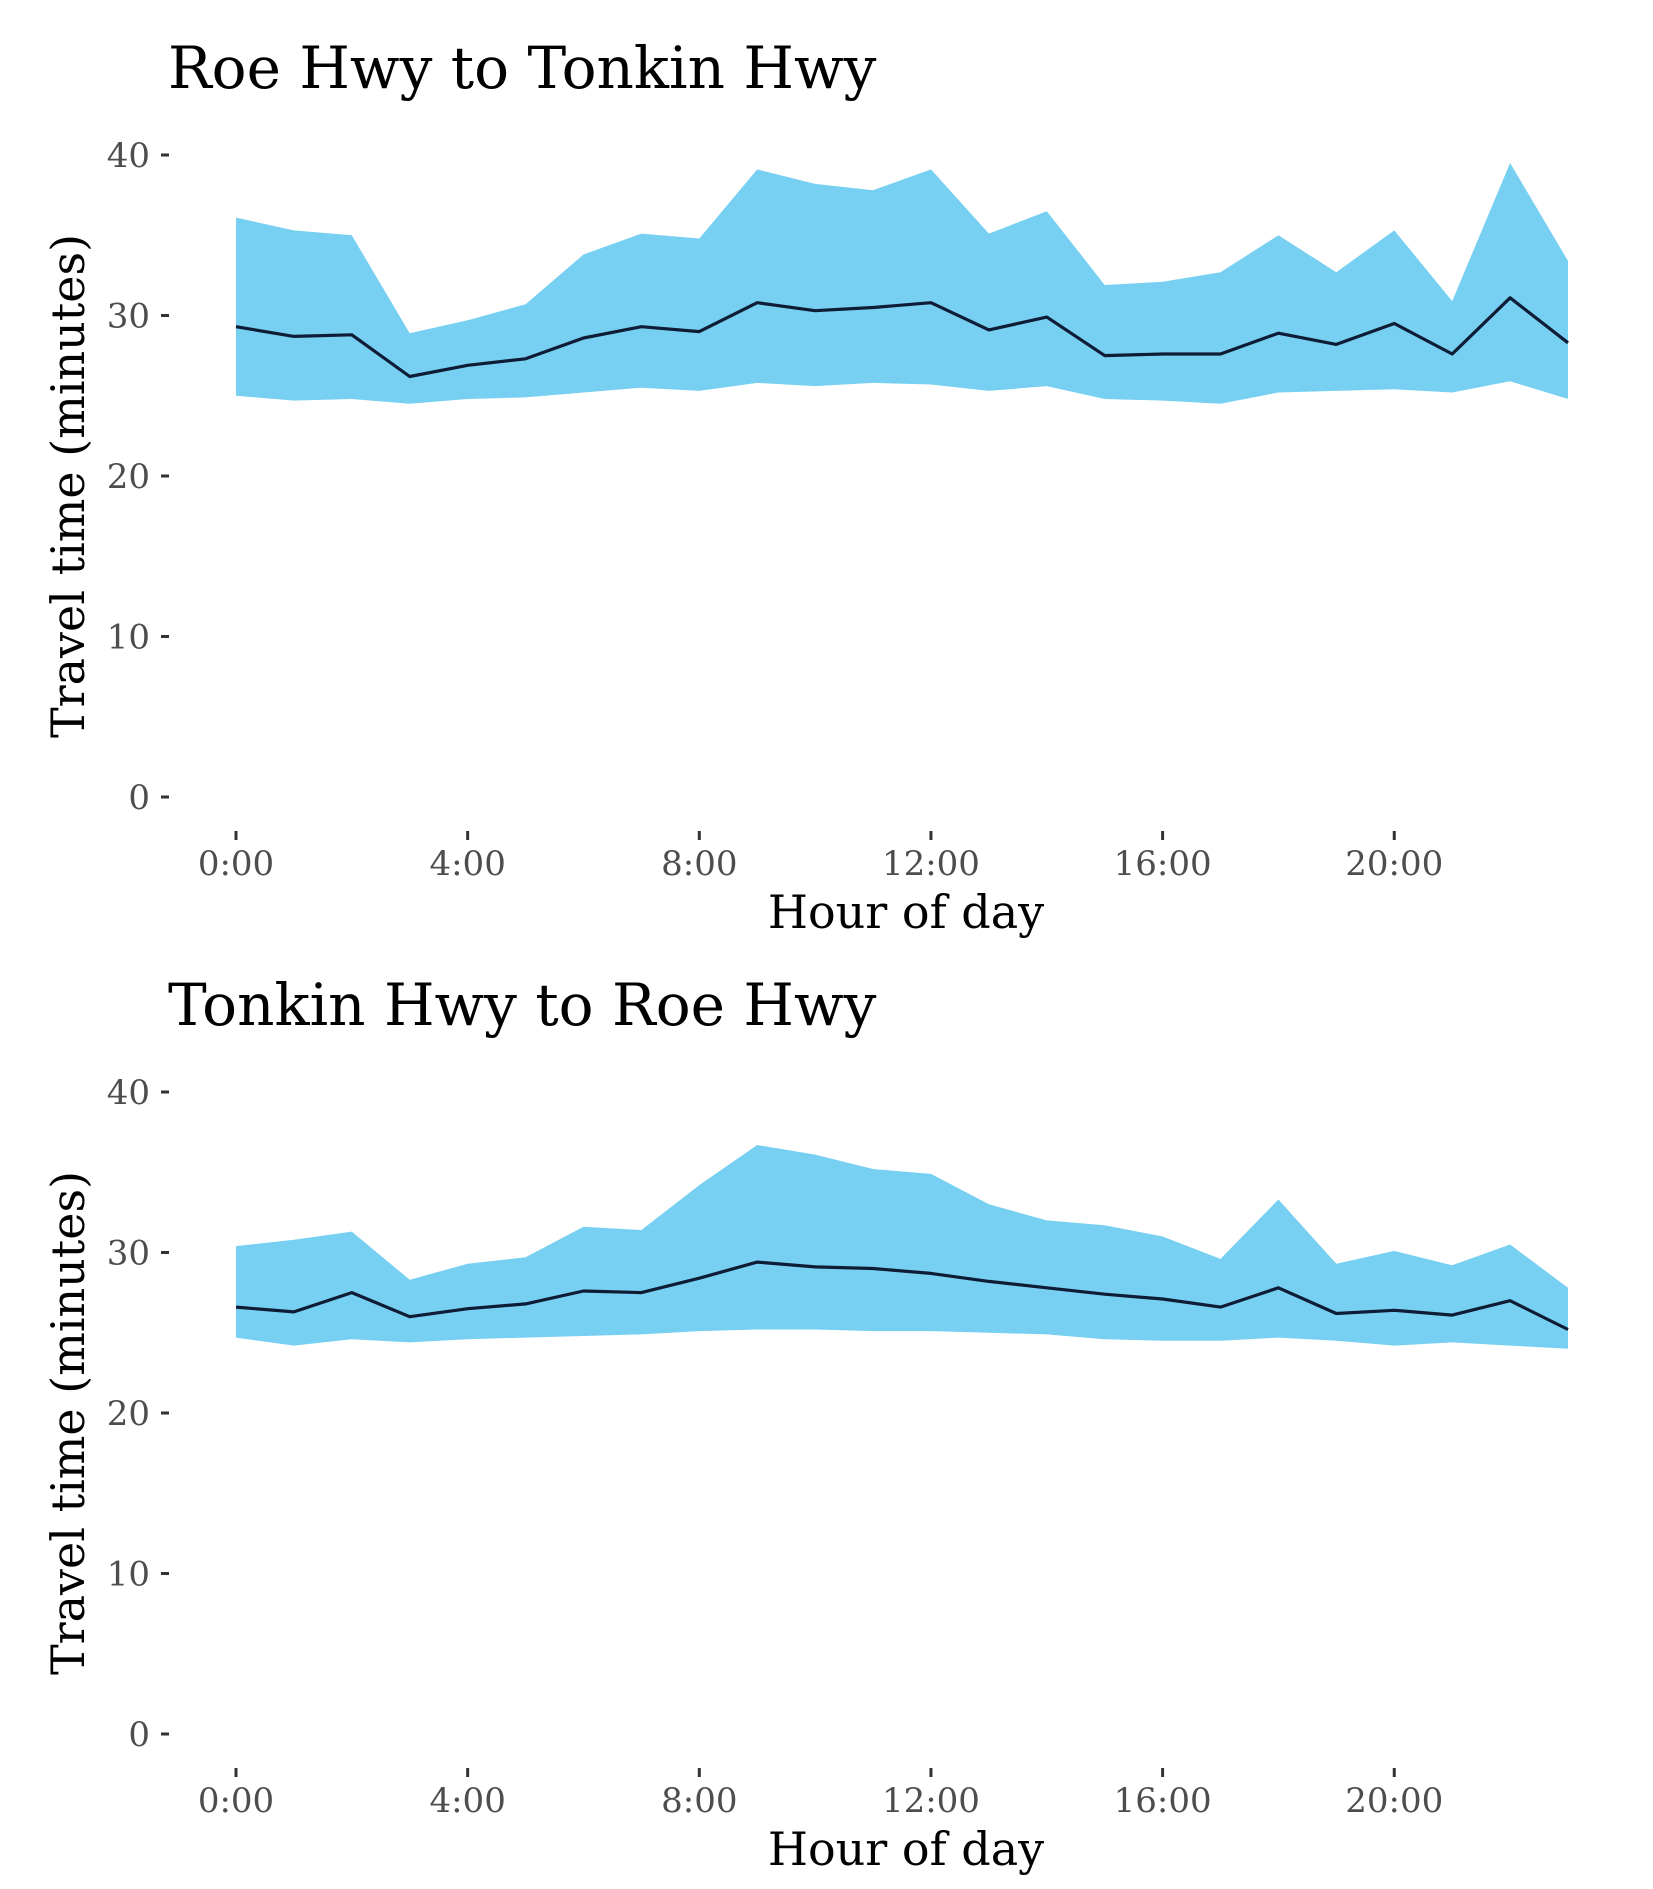  Describe the element at coordinates (522, 68) in the screenshot. I see `chart-title: Roe Hwy to Tonkin Hwy` at that location.